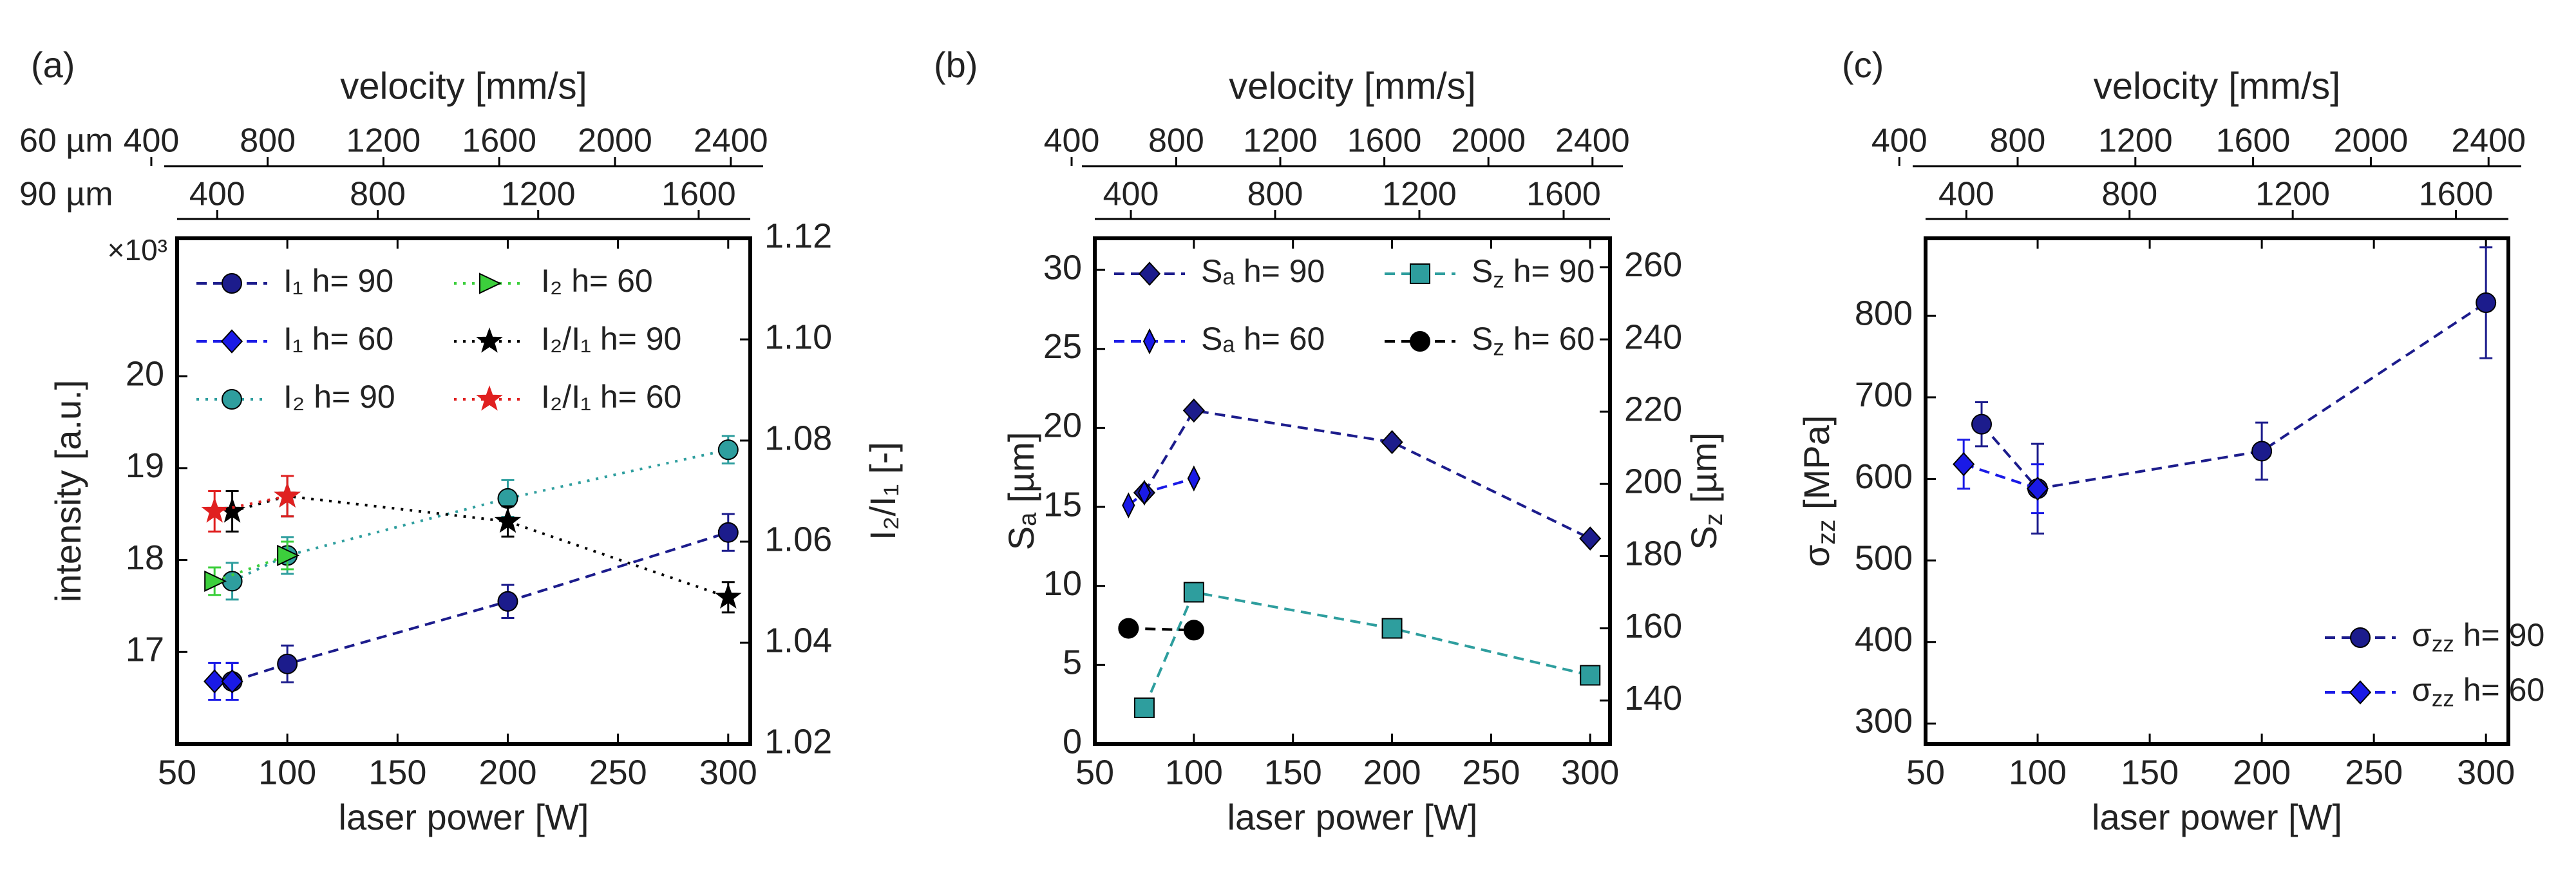  What do you see at coordinates (1072, 741) in the screenshot?
I see `y-tick-label: 0` at bounding box center [1072, 741].